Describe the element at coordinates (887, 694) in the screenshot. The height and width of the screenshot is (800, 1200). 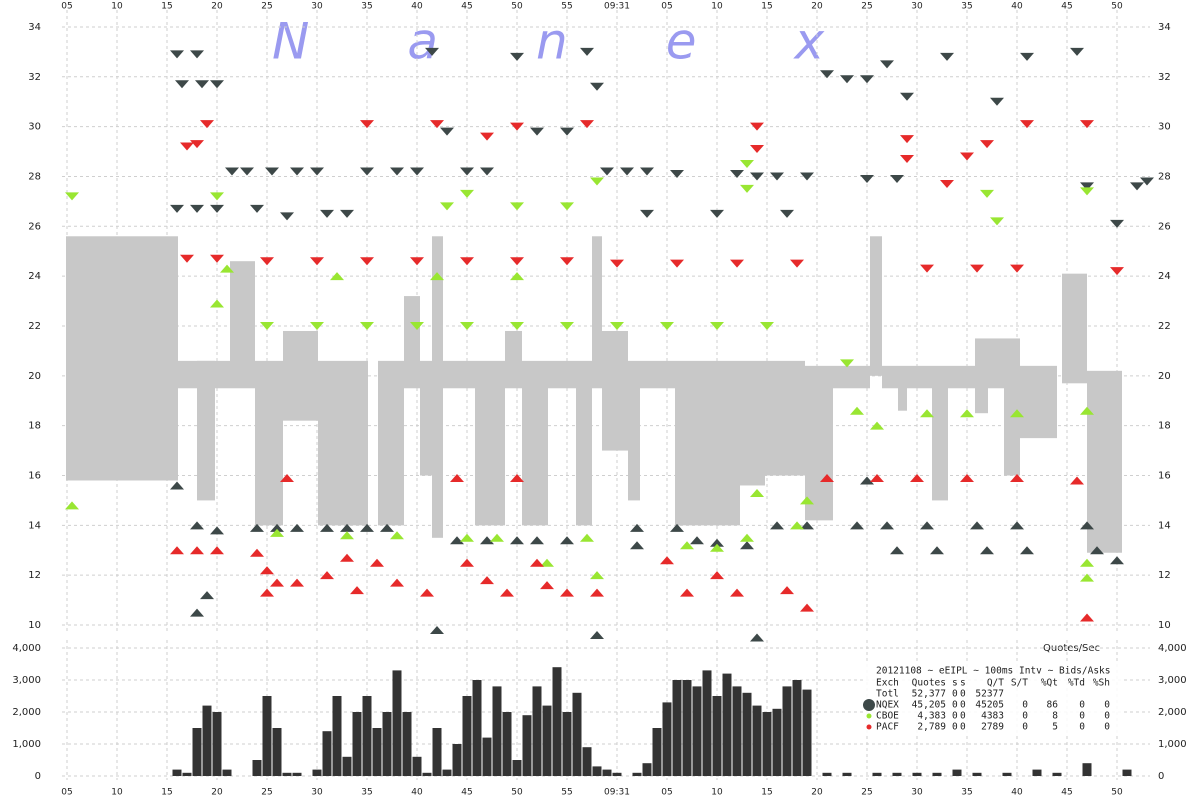
I see `legend-cell: Totl` at that location.